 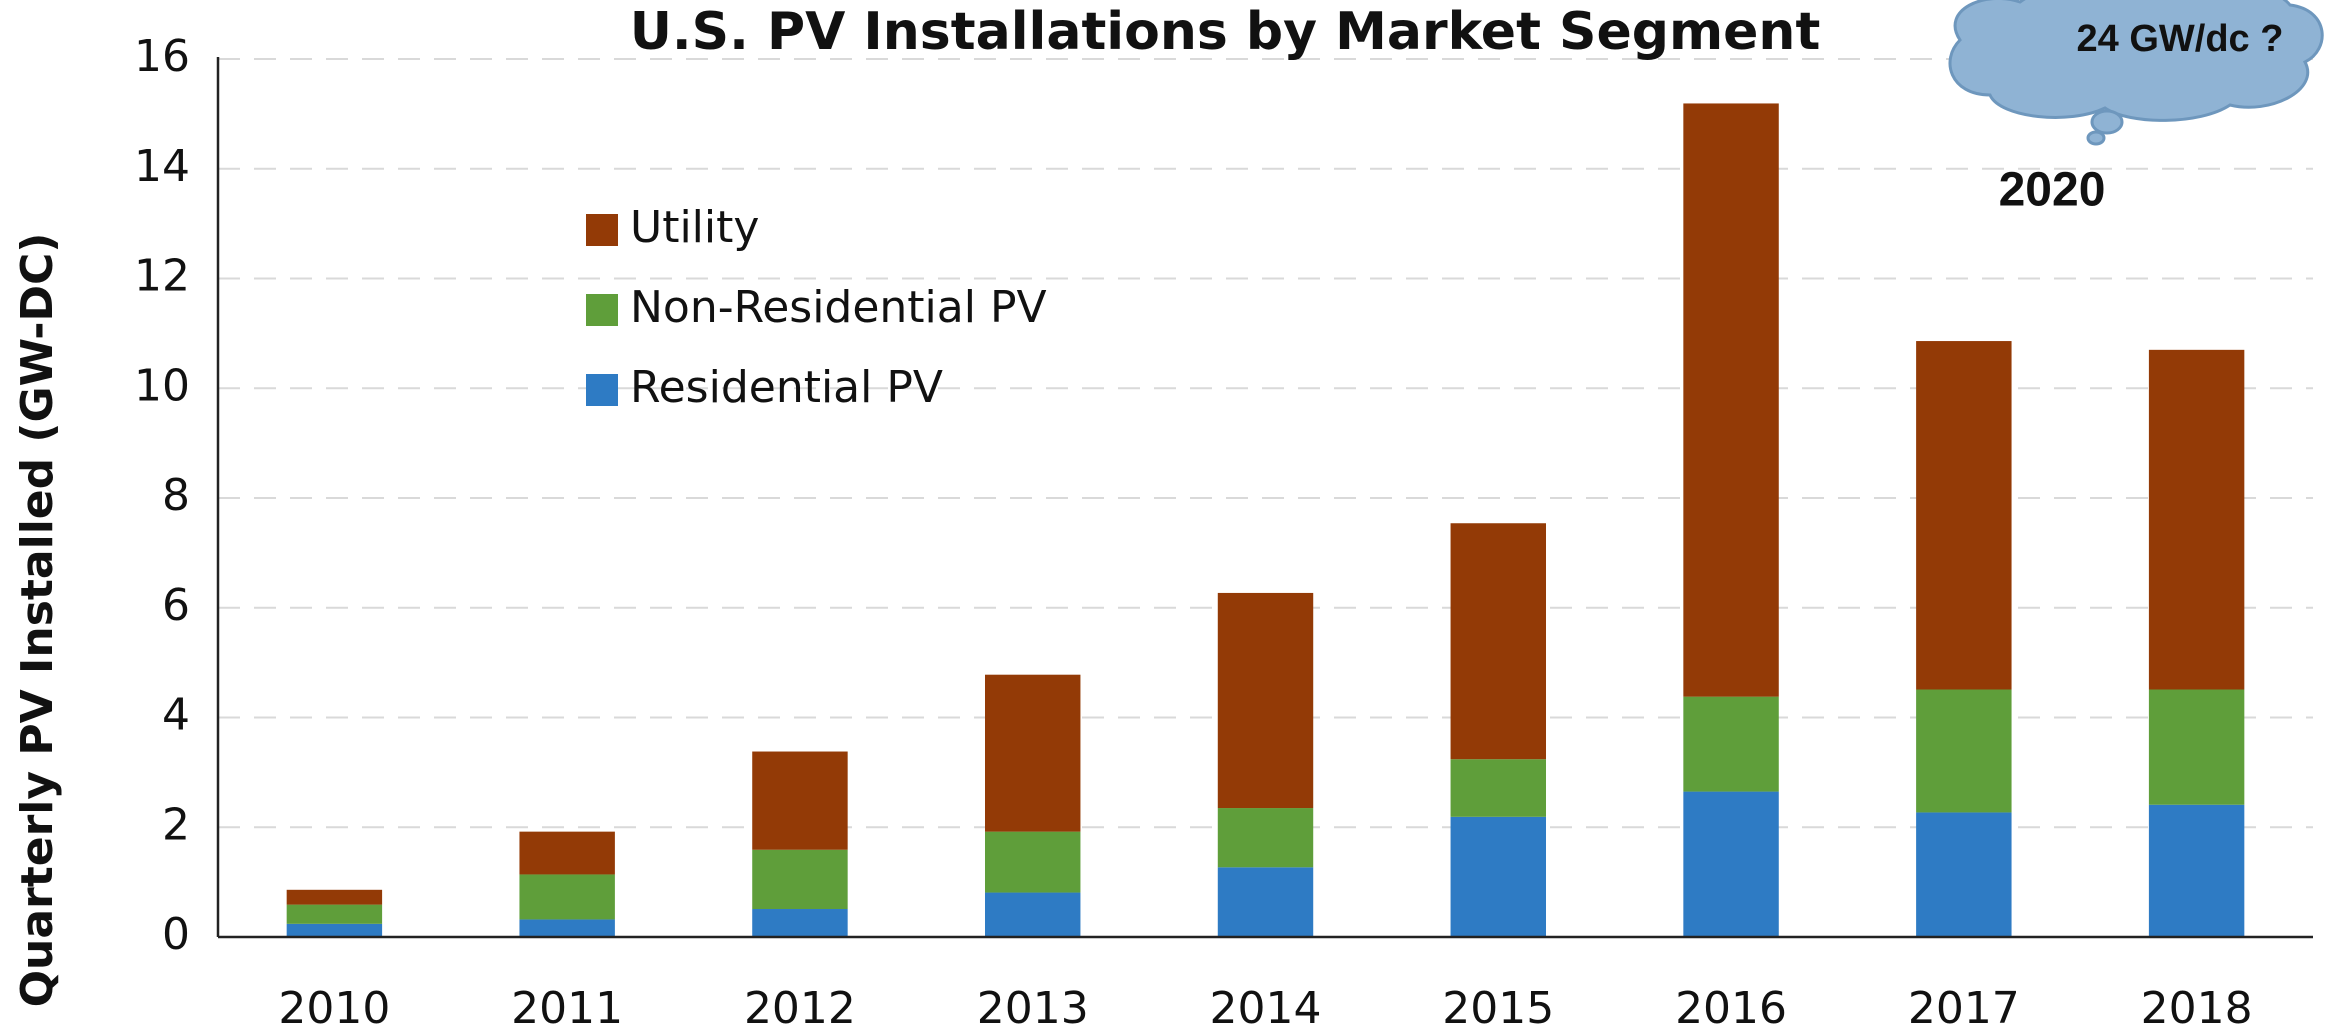 I want to click on y-tick-label: 12, so click(x=162, y=276).